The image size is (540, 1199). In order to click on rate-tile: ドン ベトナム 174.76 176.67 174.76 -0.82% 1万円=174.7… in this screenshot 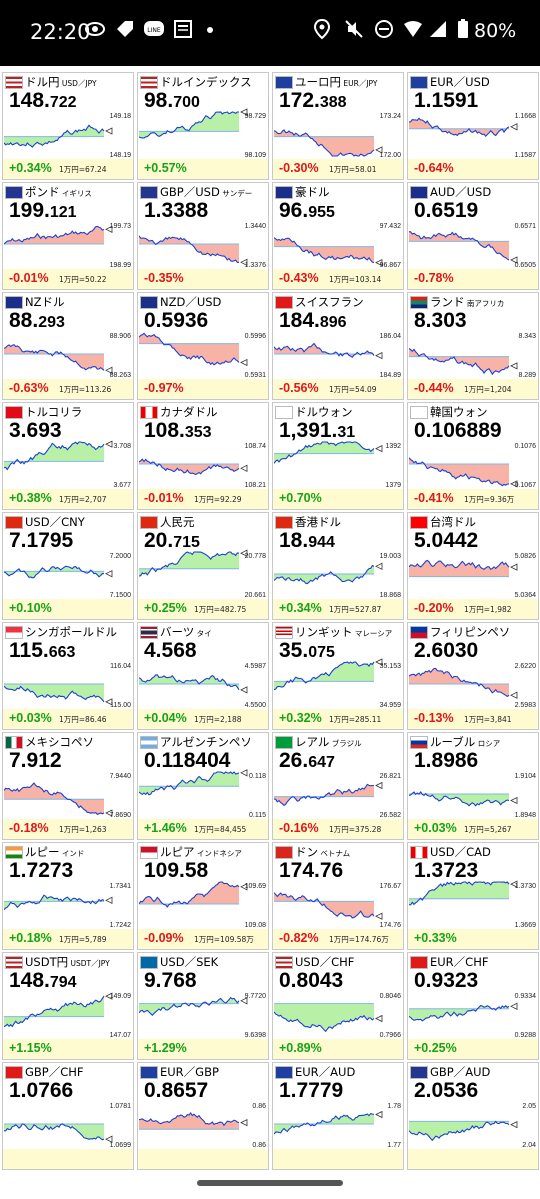, I will do `click(338, 896)`.